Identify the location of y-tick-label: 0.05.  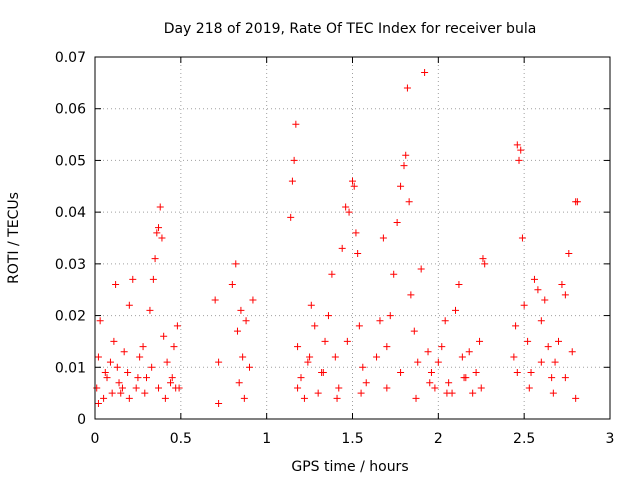
(70, 161).